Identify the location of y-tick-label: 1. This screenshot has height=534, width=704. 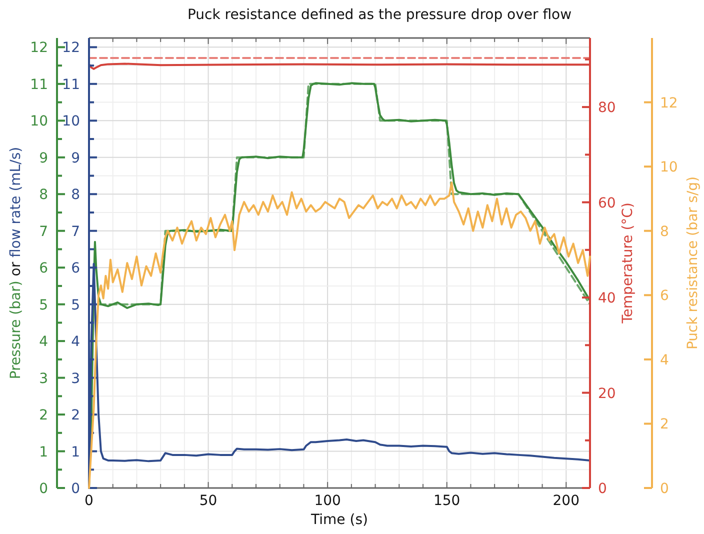
(43, 452).